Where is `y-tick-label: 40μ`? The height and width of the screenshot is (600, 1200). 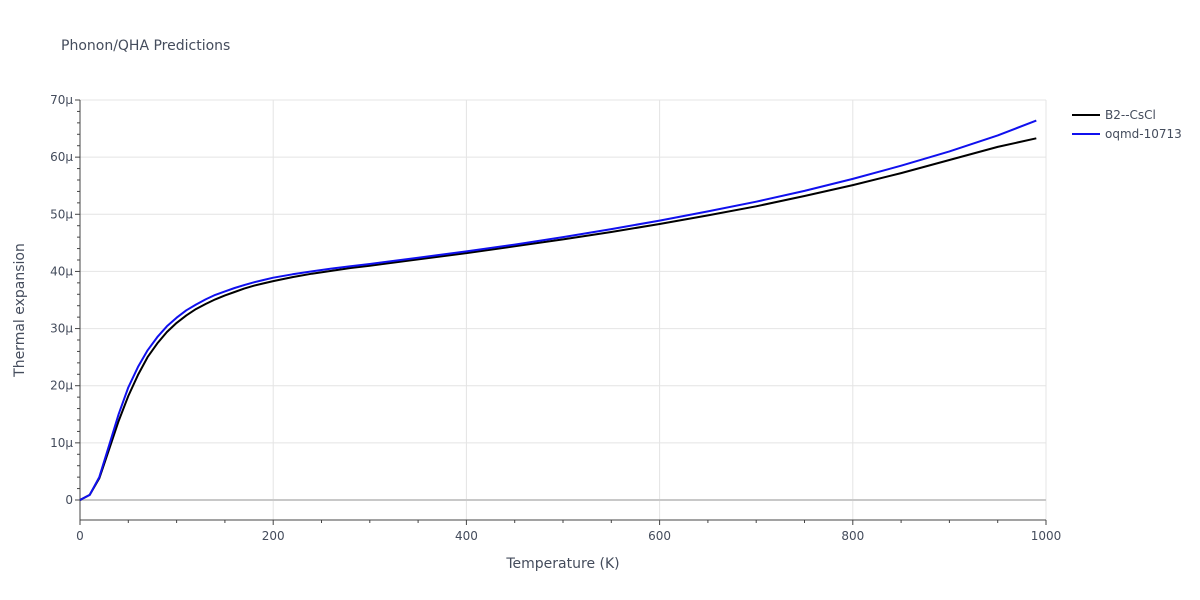
y-tick-label: 40μ is located at coordinates (61, 271).